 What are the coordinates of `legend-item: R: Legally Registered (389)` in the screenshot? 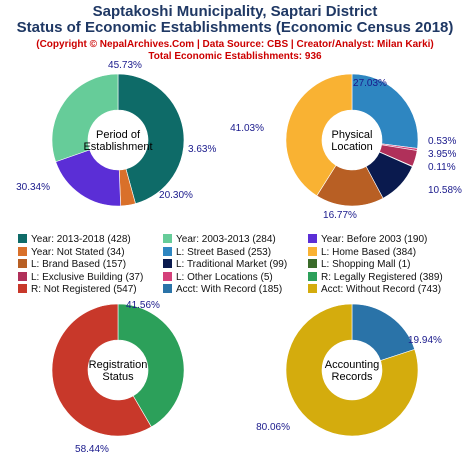 It's located at (375, 277).